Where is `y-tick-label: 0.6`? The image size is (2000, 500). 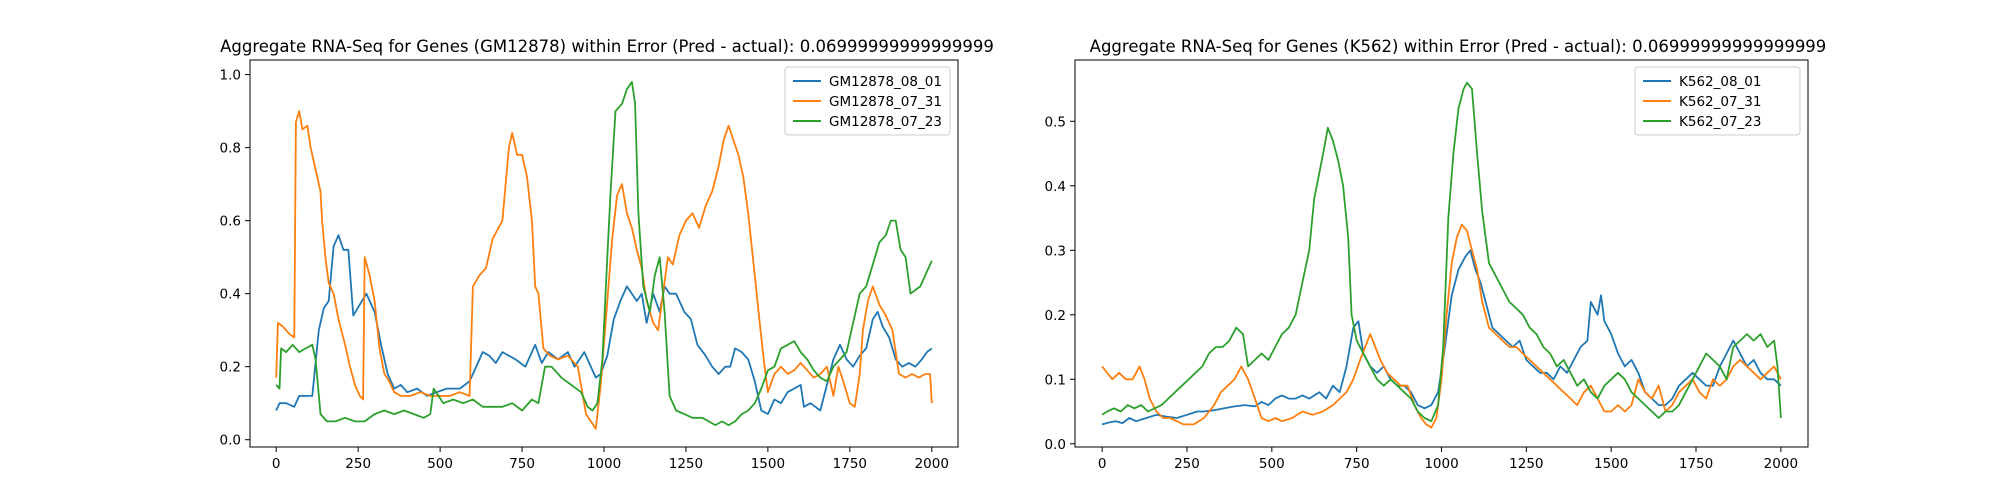 y-tick-label: 0.6 is located at coordinates (230, 222).